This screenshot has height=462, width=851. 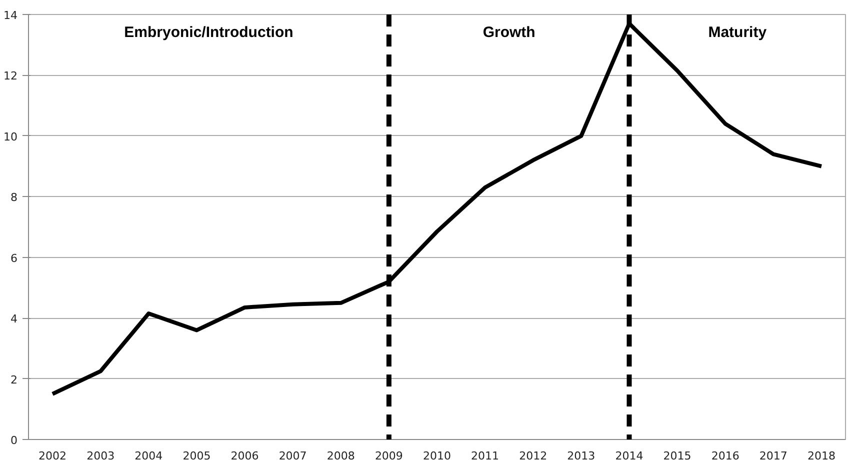 What do you see at coordinates (14, 197) in the screenshot?
I see `y-tick-label: 8` at bounding box center [14, 197].